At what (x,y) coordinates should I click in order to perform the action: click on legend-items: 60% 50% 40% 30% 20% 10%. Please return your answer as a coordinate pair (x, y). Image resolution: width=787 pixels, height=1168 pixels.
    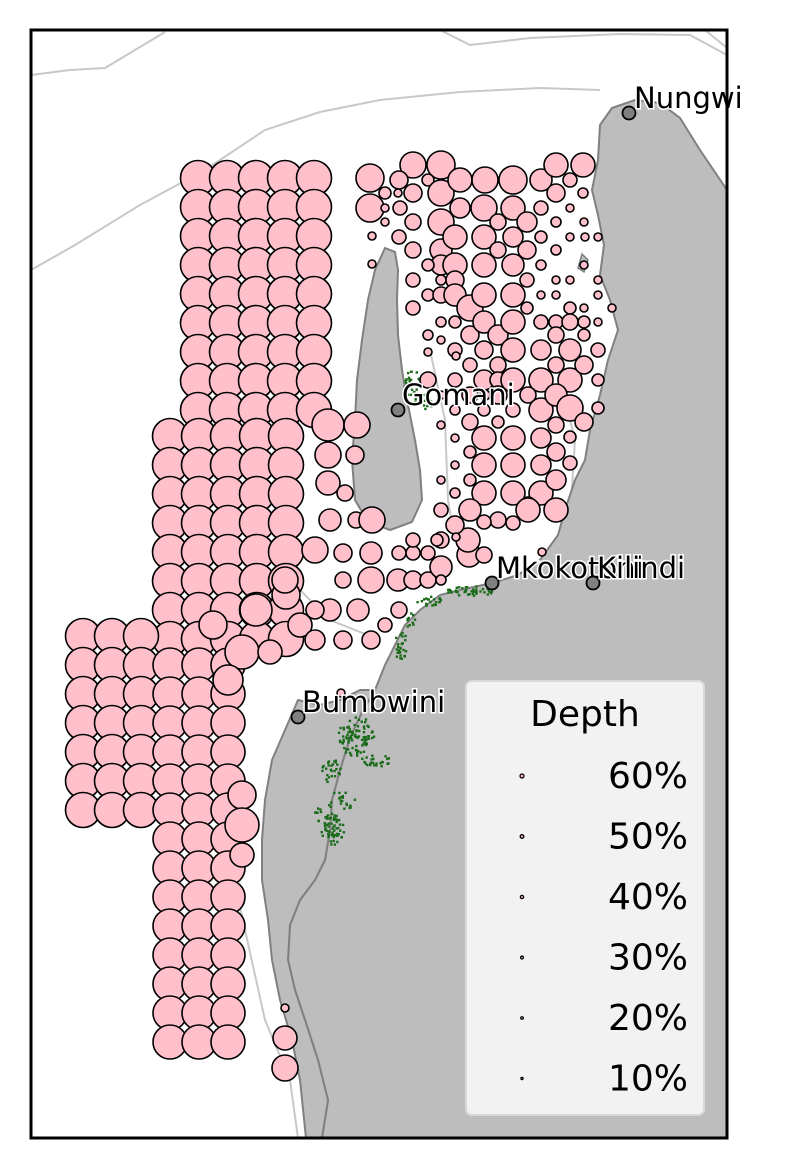
    Looking at the image, I should click on (603, 928).